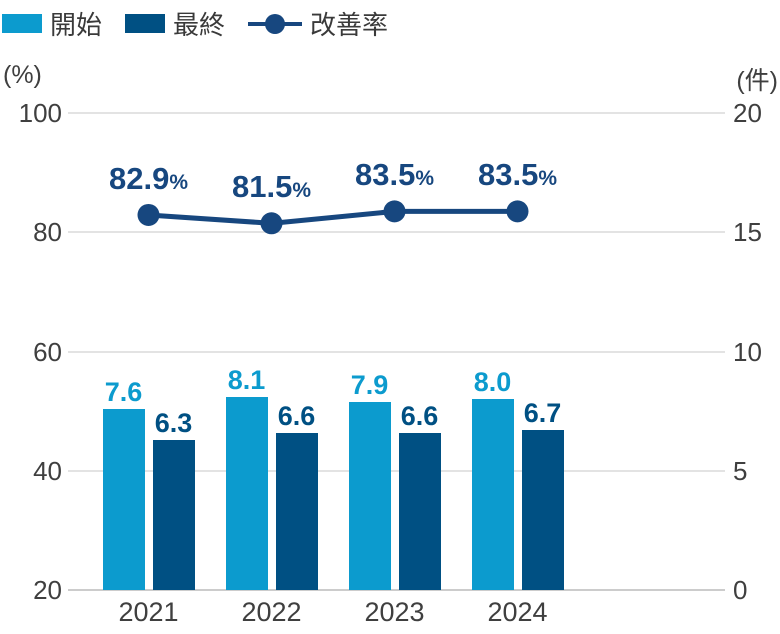 Image resolution: width=780 pixels, height=634 pixels. What do you see at coordinates (148, 214) in the screenshot?
I see `rate-marker-2021` at bounding box center [148, 214].